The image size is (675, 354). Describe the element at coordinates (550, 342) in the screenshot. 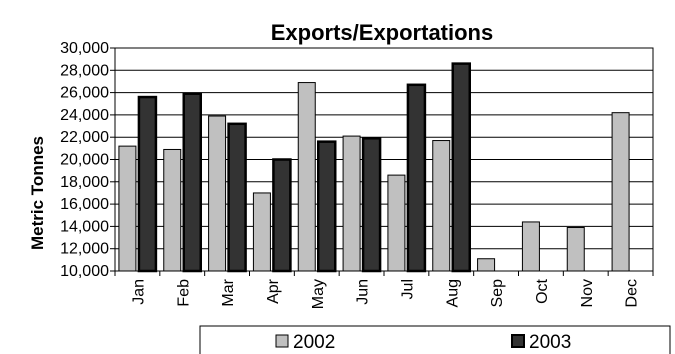

I see `legend-label-2003: 2003` at that location.